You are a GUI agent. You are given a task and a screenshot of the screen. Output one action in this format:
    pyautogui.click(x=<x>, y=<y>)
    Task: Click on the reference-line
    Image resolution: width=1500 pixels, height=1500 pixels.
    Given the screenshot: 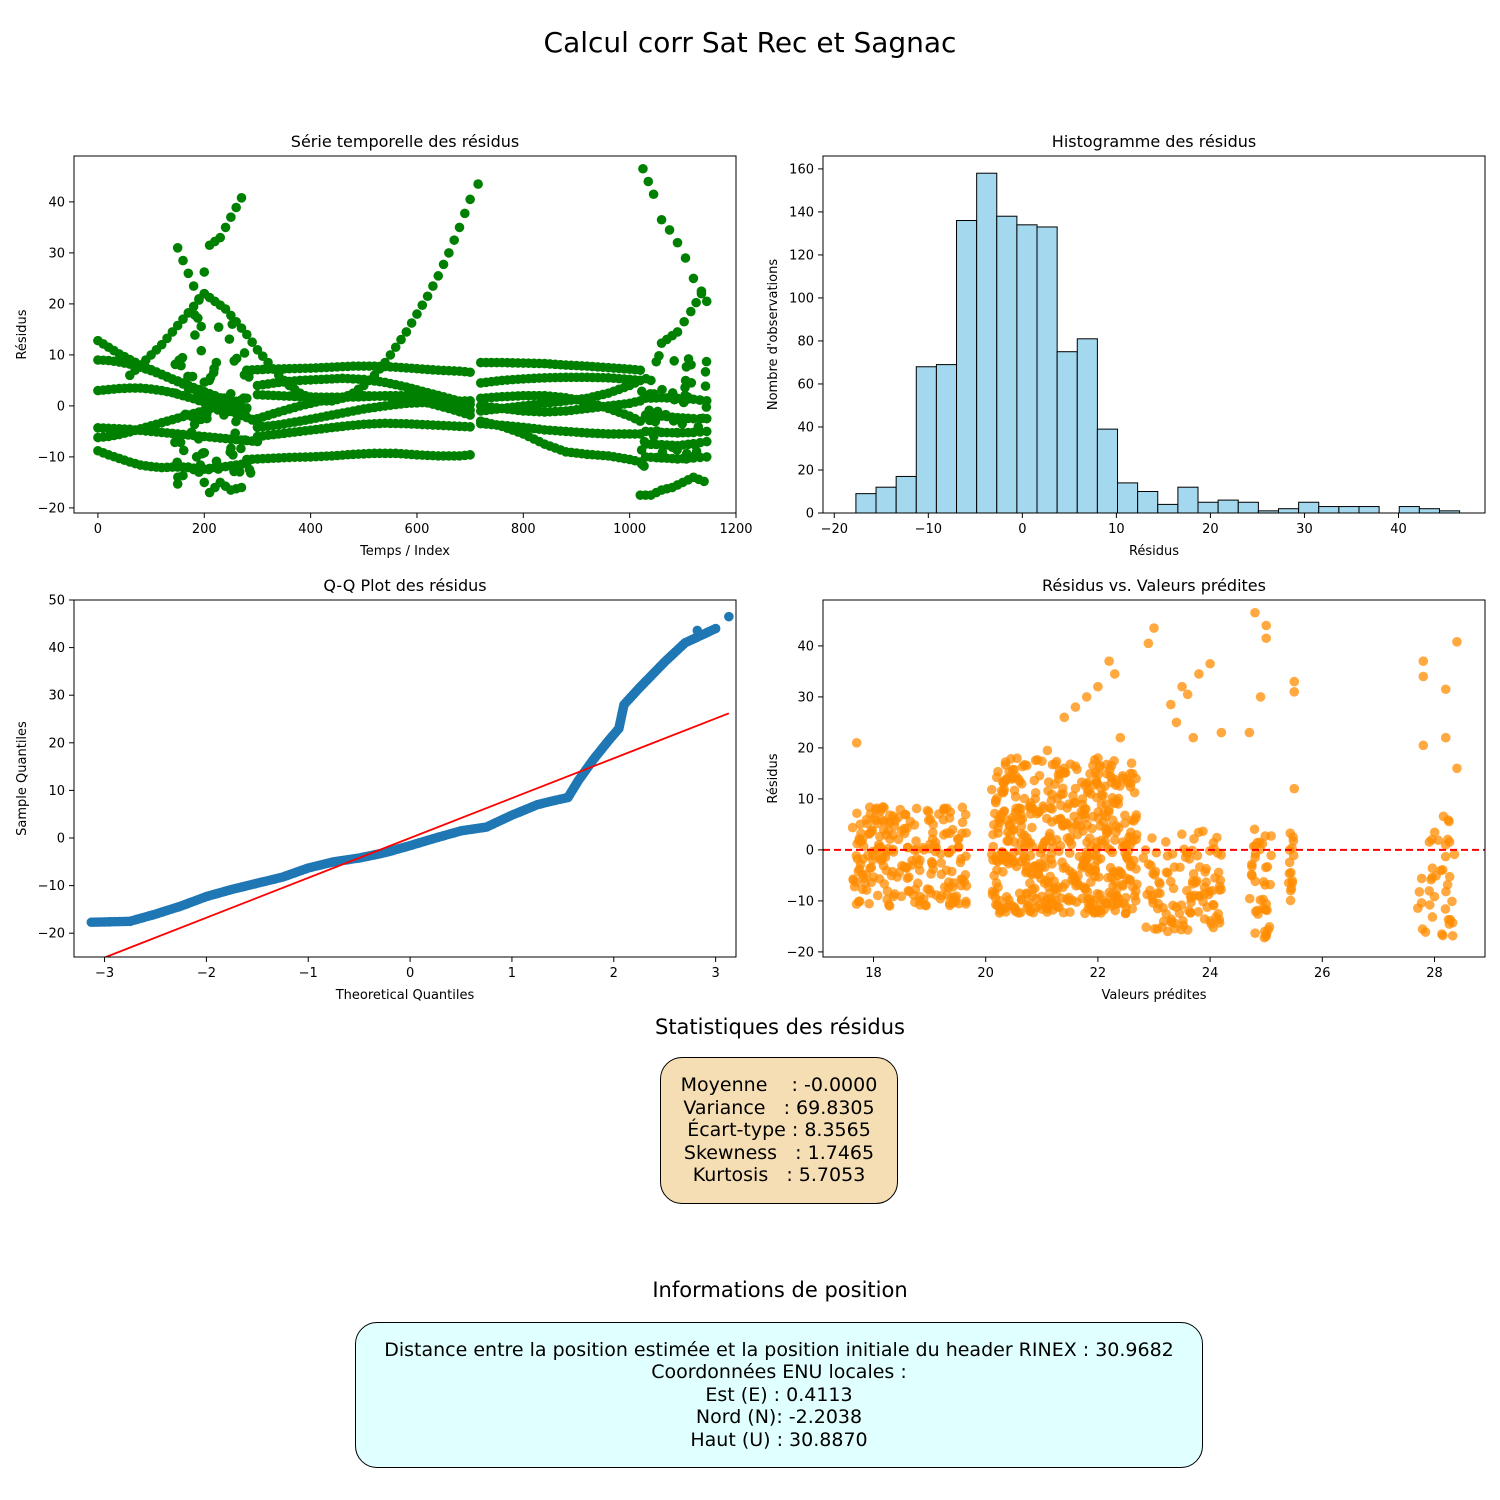 What is the action you would take?
    pyautogui.click(x=416, y=834)
    